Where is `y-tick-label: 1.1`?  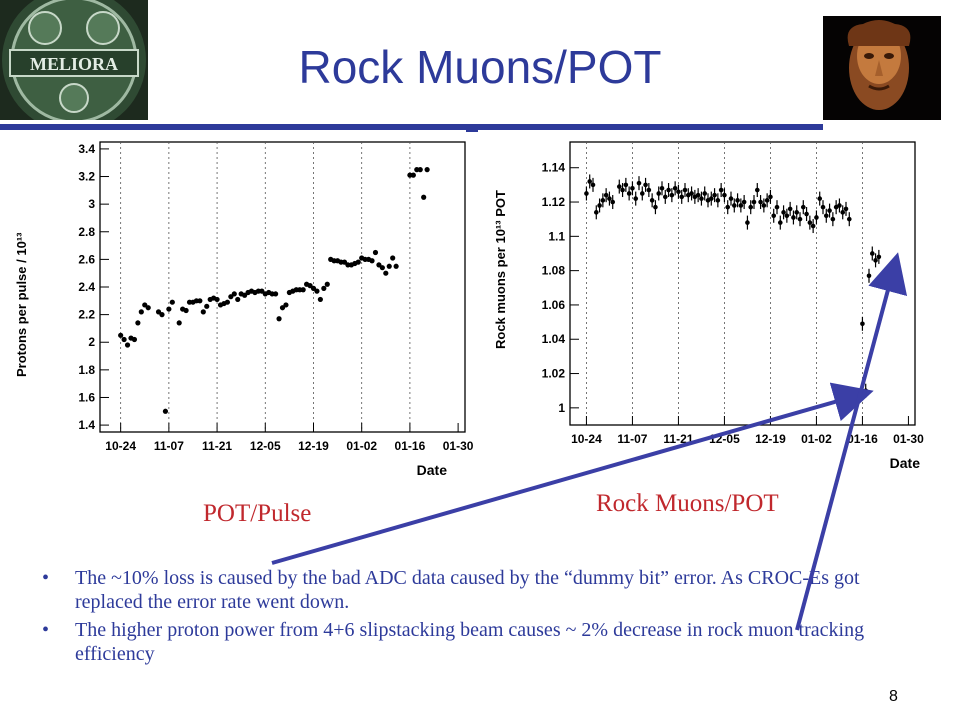 y-tick-label: 1.1 is located at coordinates (556, 236).